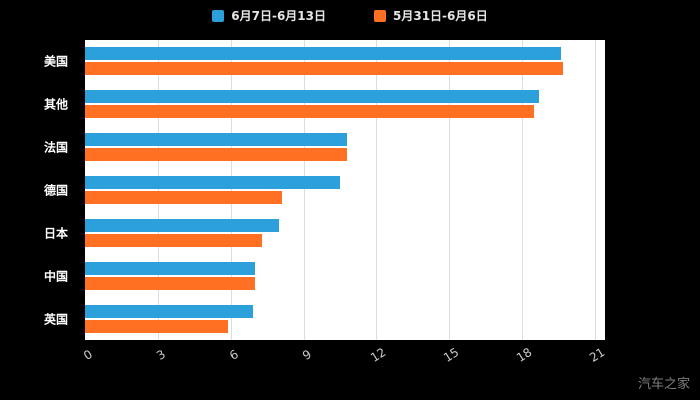  Describe the element at coordinates (156, 326) in the screenshot. I see `bar-series2-英国` at that location.